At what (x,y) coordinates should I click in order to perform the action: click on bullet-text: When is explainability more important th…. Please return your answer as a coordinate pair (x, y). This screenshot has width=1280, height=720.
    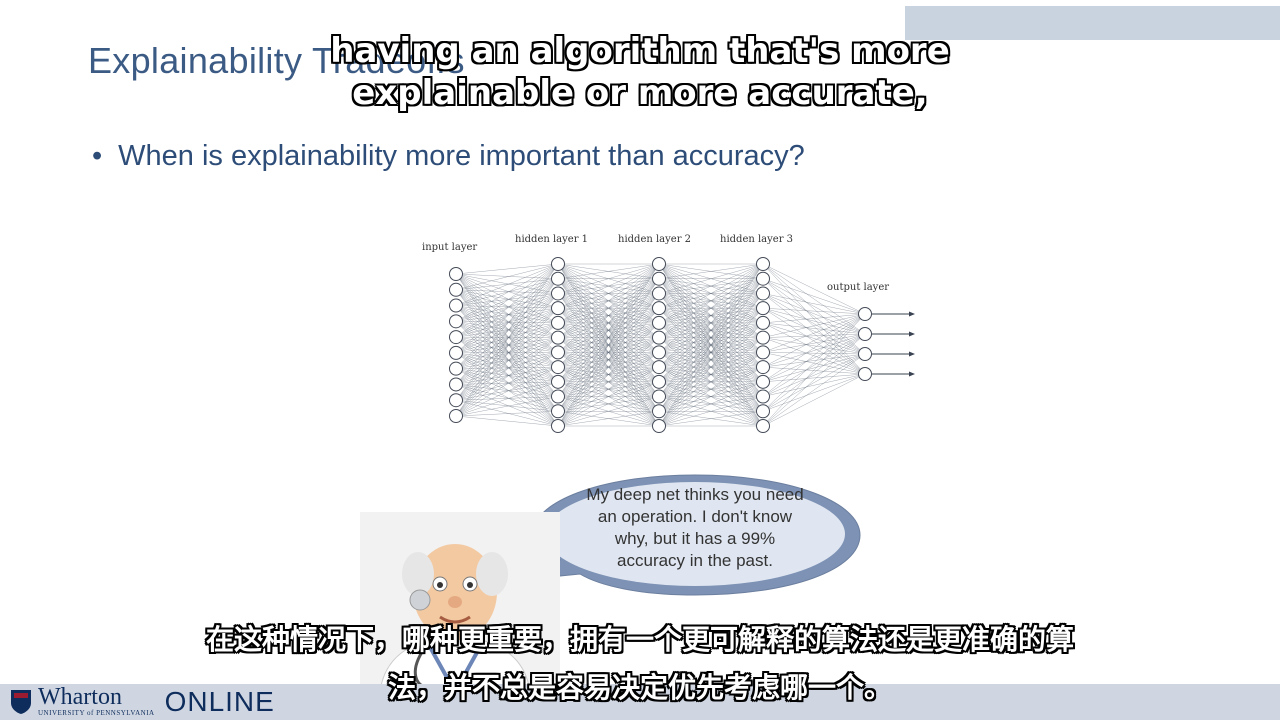
    Looking at the image, I should click on (461, 156).